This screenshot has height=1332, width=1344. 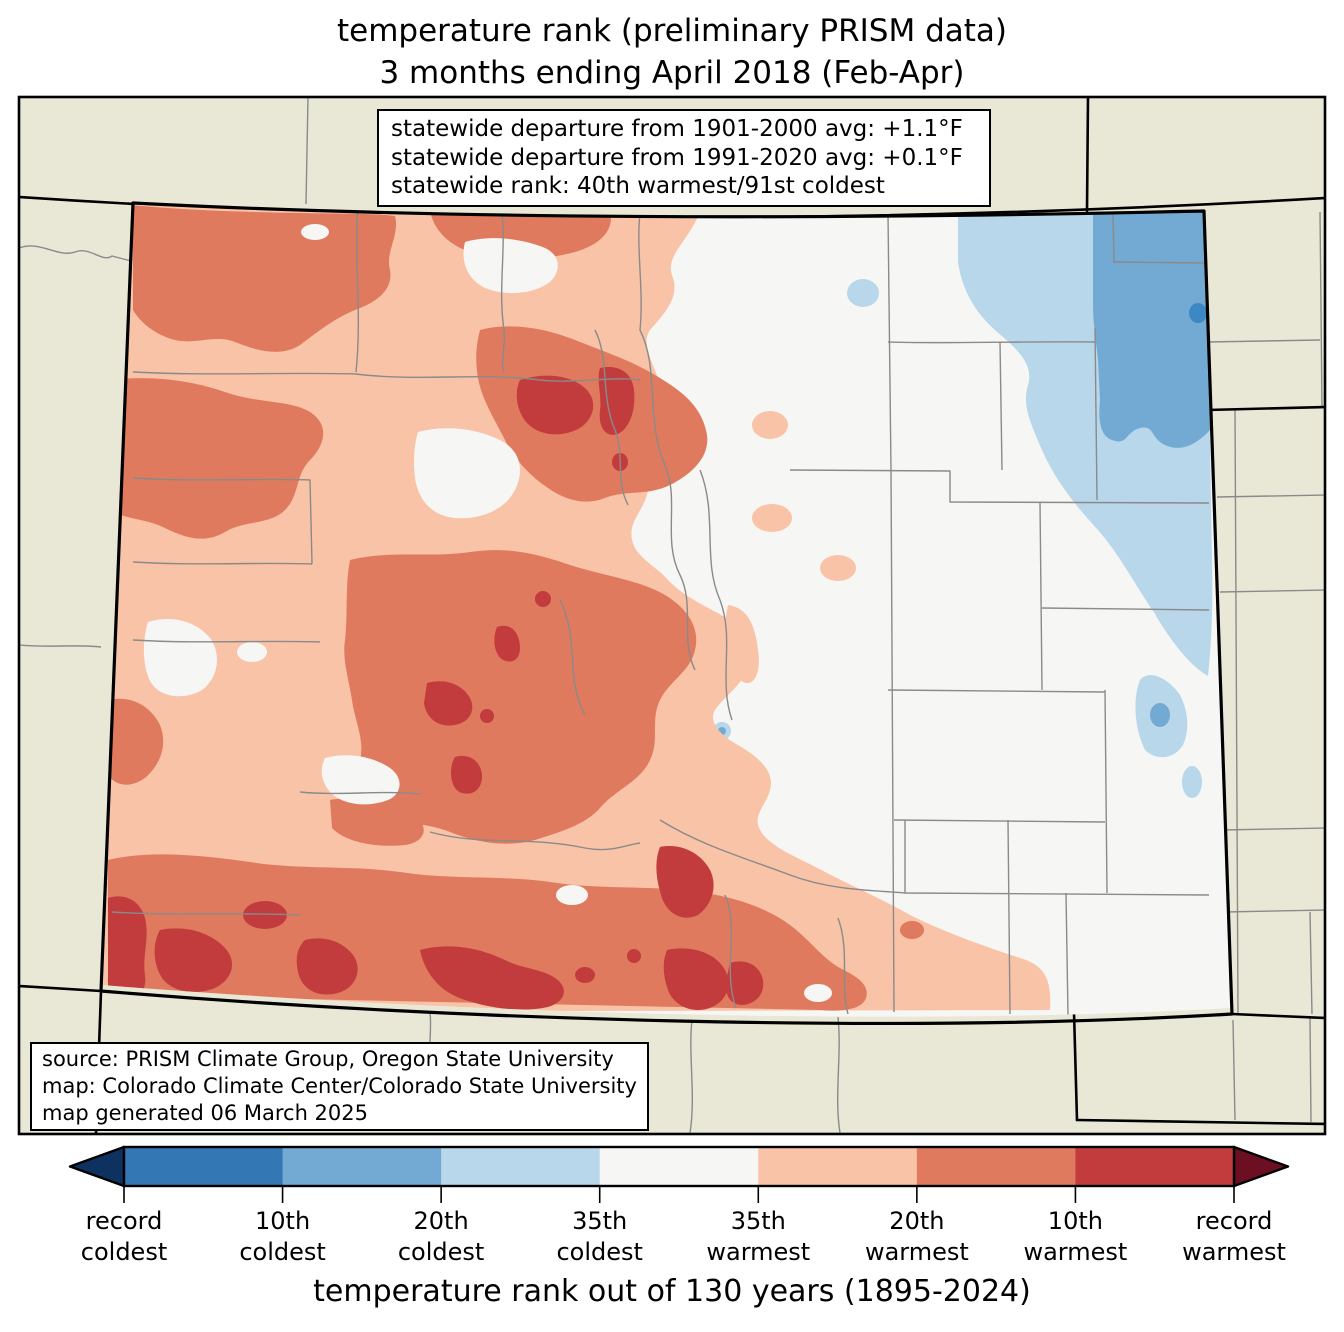 I want to click on colorbar, so click(x=679, y=1174).